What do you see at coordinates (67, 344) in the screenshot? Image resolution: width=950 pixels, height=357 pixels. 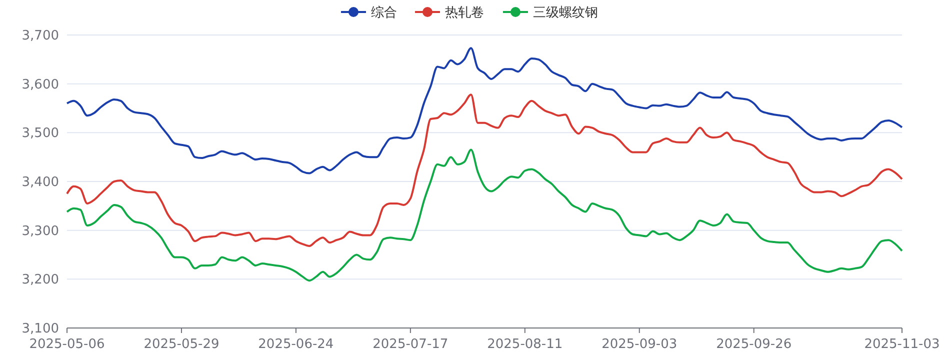 I see `x-tick-label: 2025-05-06` at bounding box center [67, 344].